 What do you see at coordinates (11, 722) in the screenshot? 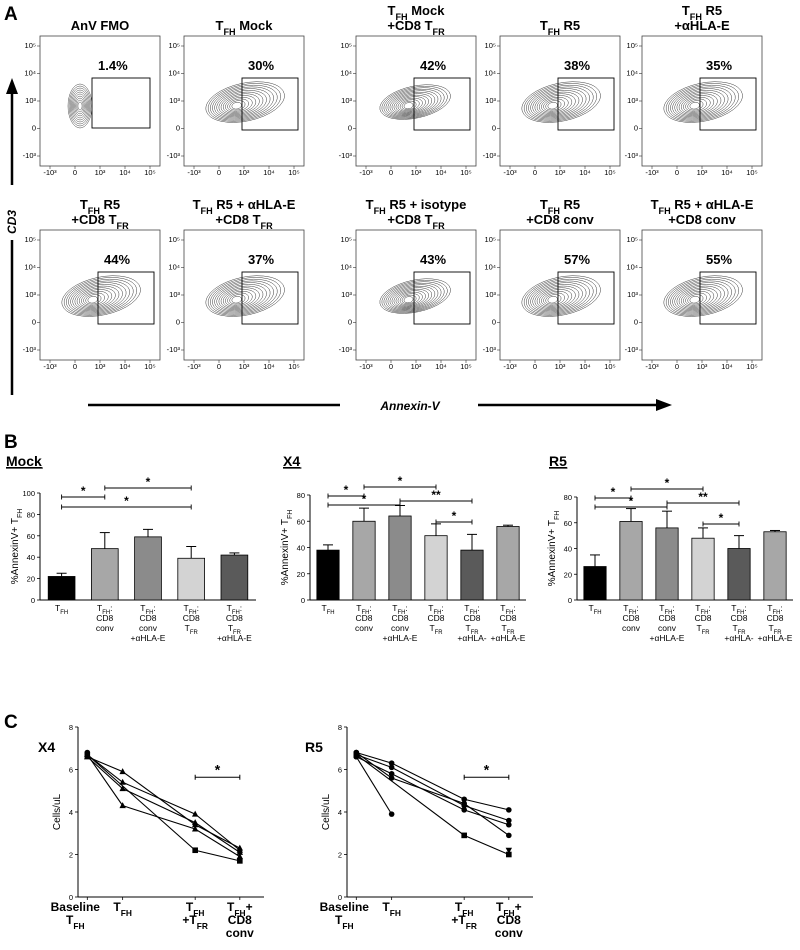
I see `panel-letter-c: C` at bounding box center [11, 722].